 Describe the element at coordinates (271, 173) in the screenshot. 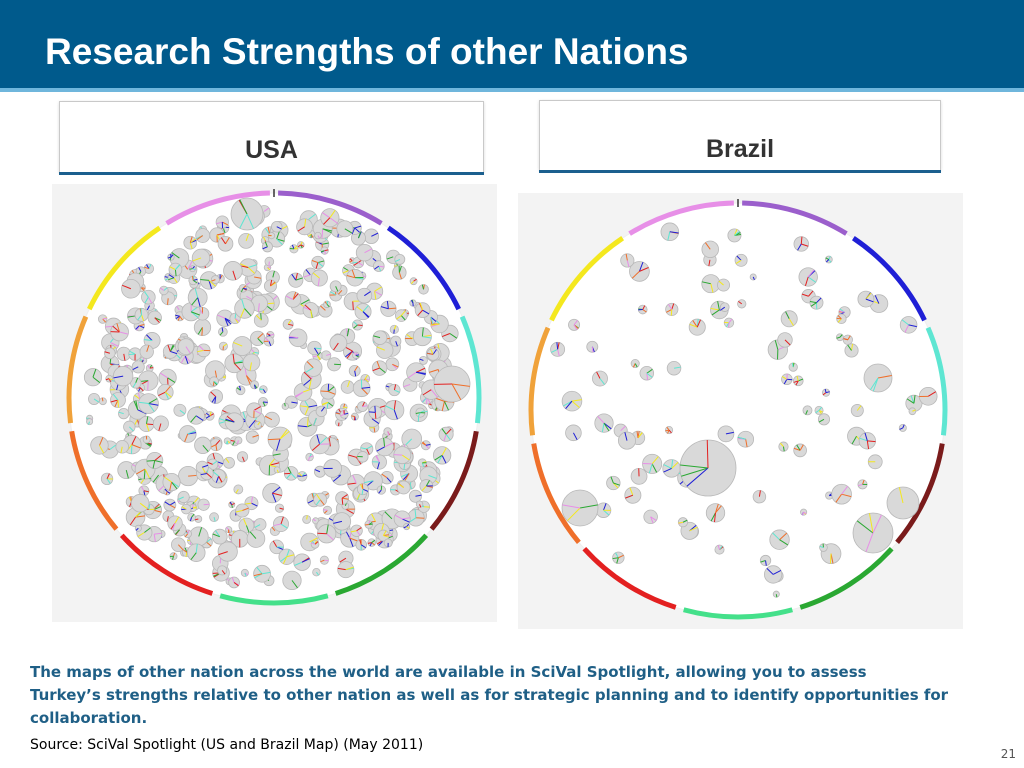

I see `usa-label-underline` at that location.